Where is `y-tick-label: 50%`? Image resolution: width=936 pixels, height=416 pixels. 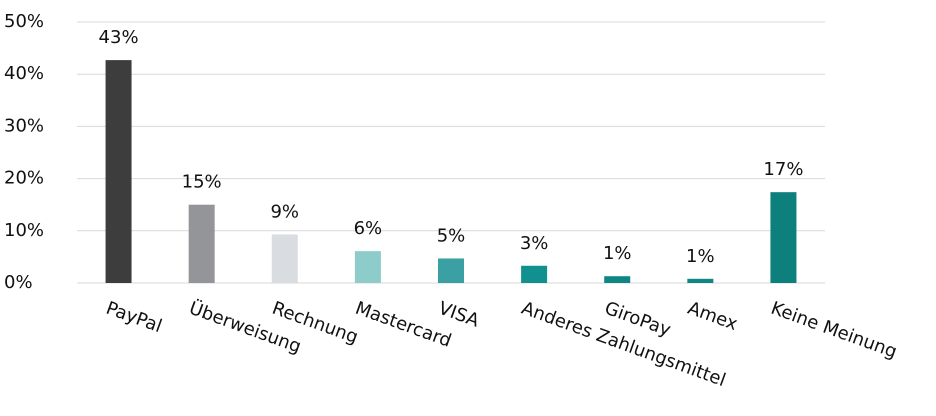
y-tick-label: 50% is located at coordinates (24, 21).